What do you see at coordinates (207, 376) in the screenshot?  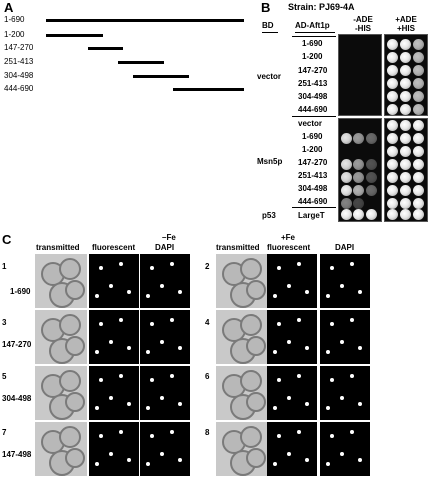 I see `row-number: 6` at bounding box center [207, 376].